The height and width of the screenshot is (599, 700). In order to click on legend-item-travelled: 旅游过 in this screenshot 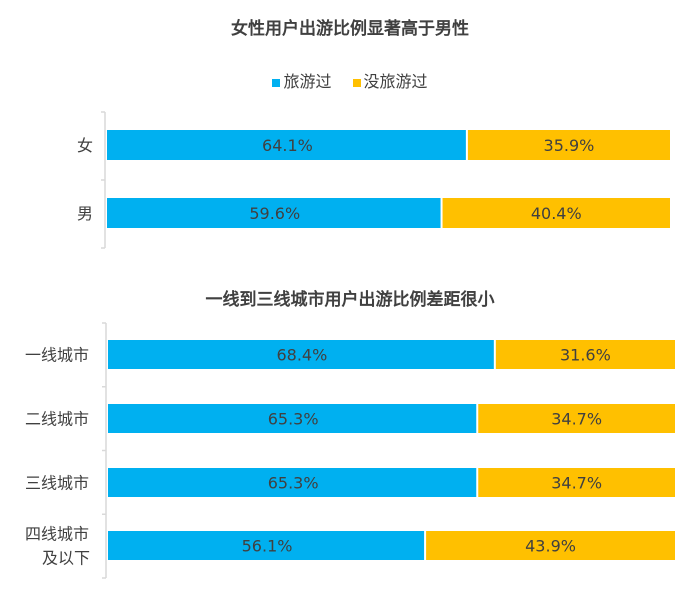, I will do `click(301, 81)`.